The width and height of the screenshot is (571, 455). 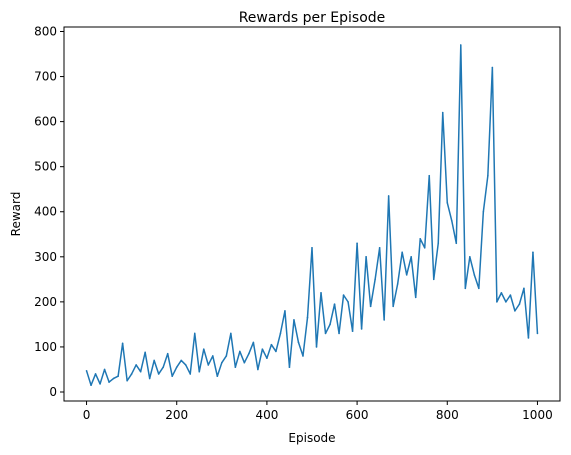 What do you see at coordinates (45, 167) in the screenshot?
I see `y-tick-label: 500` at bounding box center [45, 167].